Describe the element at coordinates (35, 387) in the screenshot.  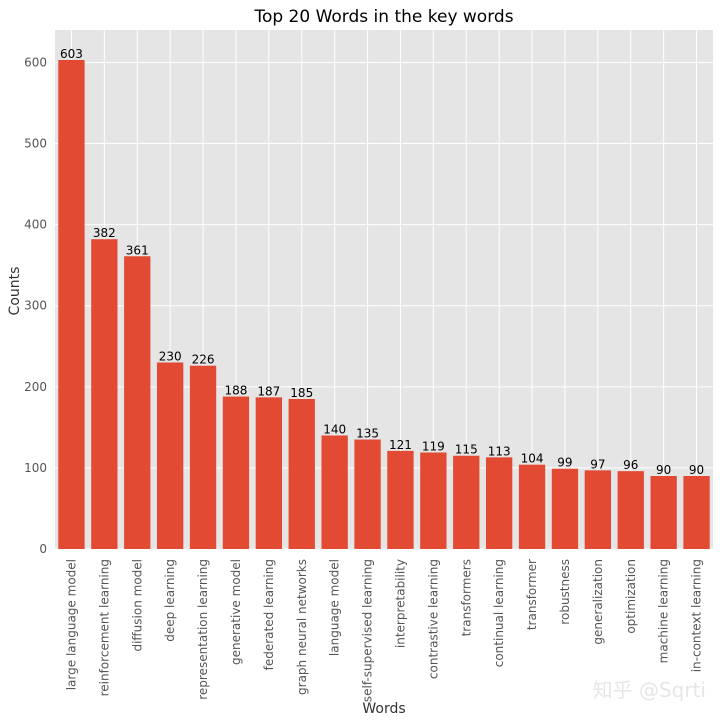
I see `y-tick-label: 200` at that location.